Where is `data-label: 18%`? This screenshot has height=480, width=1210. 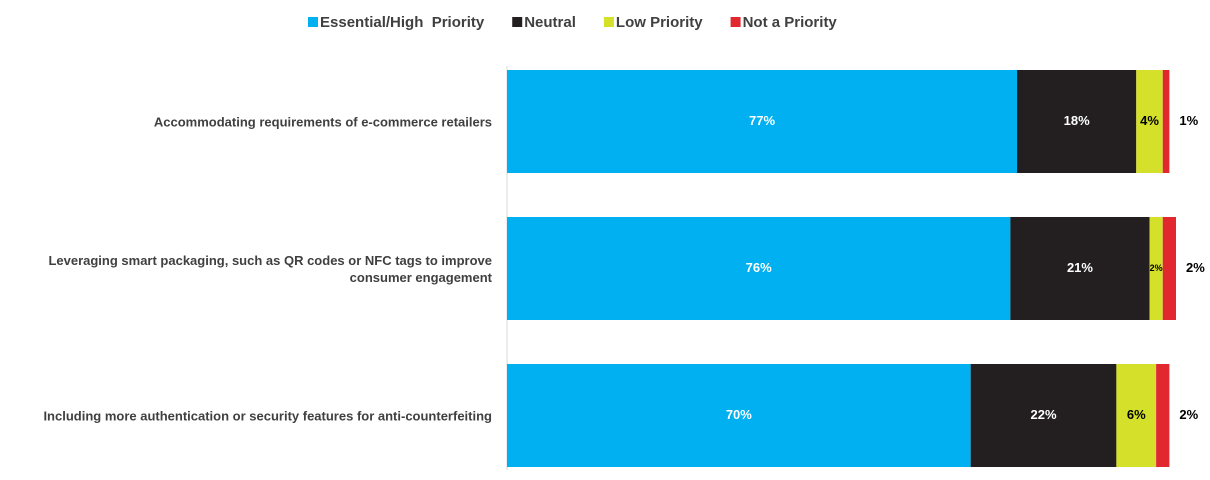
data-label: 18% is located at coordinates (1077, 120).